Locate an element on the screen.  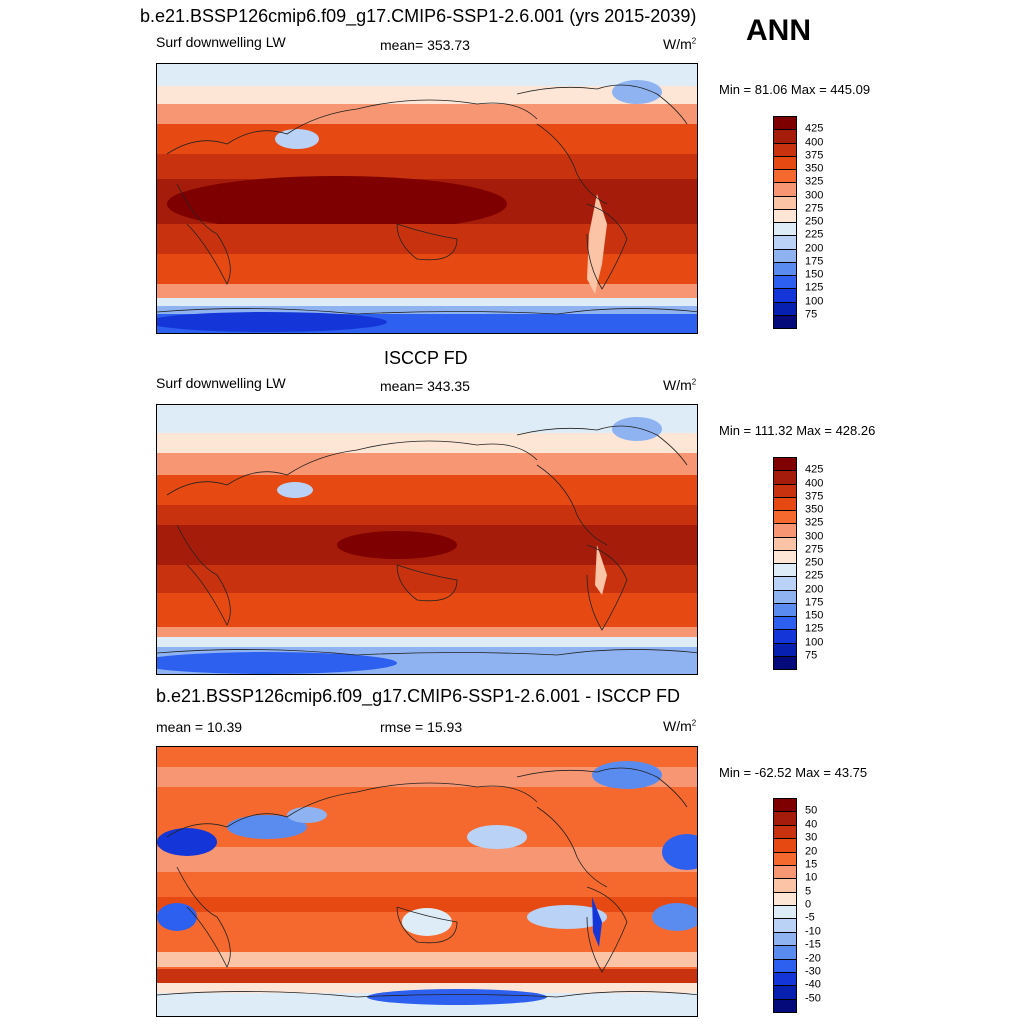
panel1-units: W/m2 is located at coordinates (680, 44).